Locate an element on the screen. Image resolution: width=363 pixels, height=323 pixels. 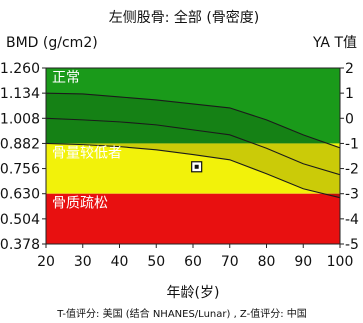
x-tick-label: 90 is located at coordinates (303, 262).